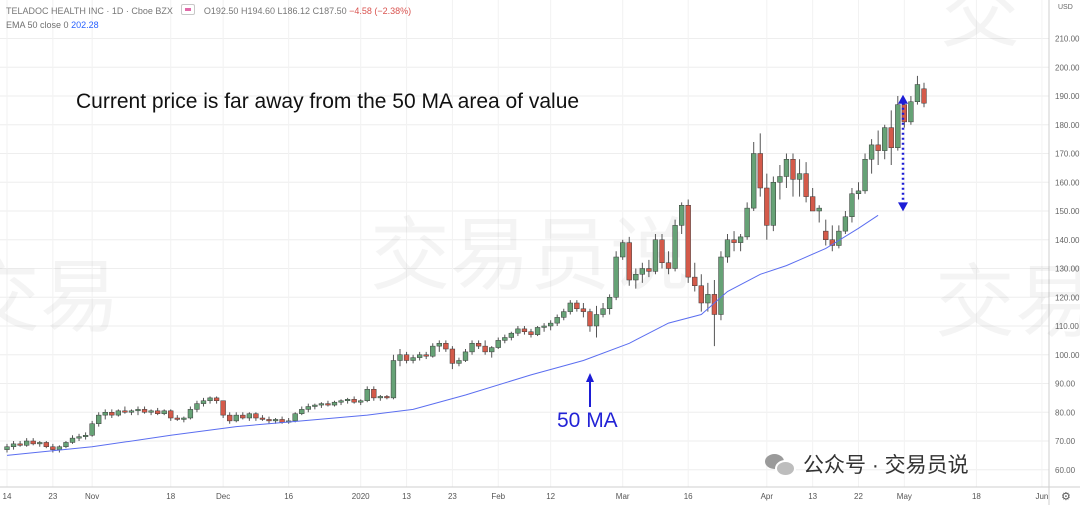  I want to click on ema-indicator-label: EMA 50 close 0, so click(37, 25).